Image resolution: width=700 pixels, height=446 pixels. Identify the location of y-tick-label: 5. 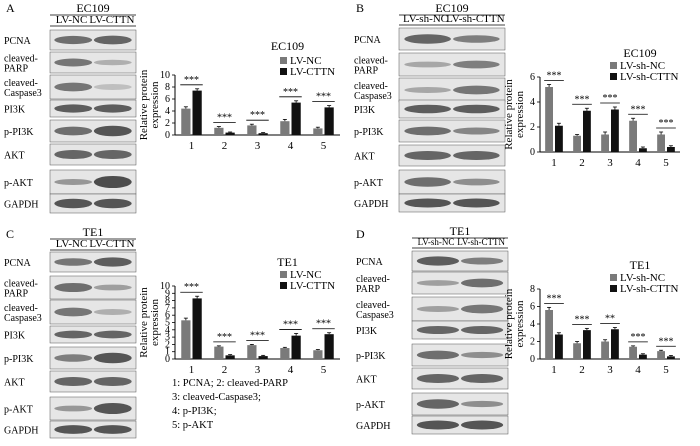
(167, 323).